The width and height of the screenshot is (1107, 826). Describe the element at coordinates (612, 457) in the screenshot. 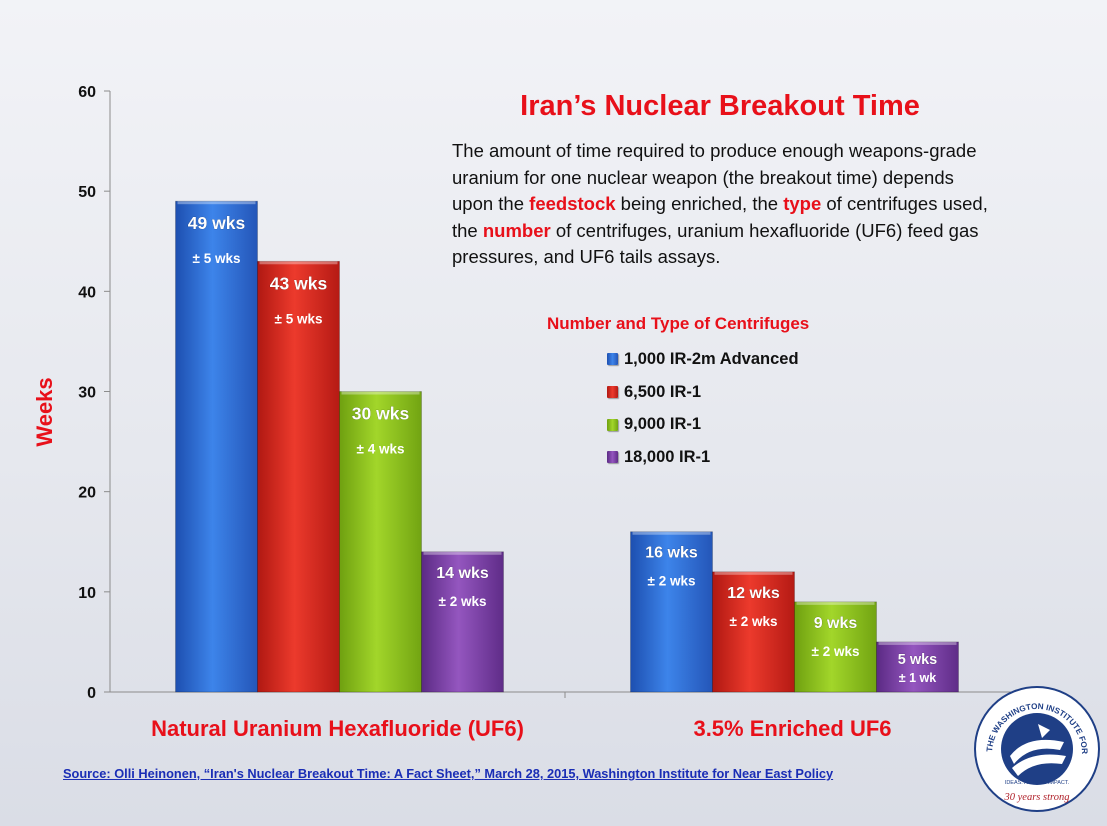

I see `legend-swatch-purple` at that location.